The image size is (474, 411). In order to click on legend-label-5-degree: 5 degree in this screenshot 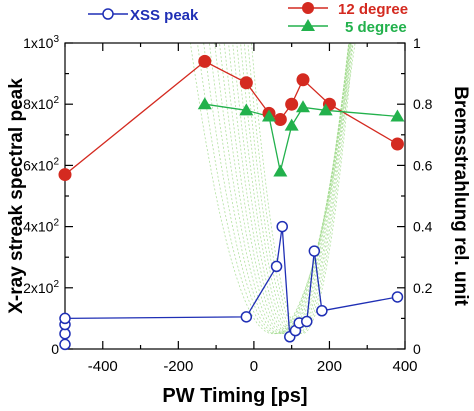, I will do `click(376, 27)`.